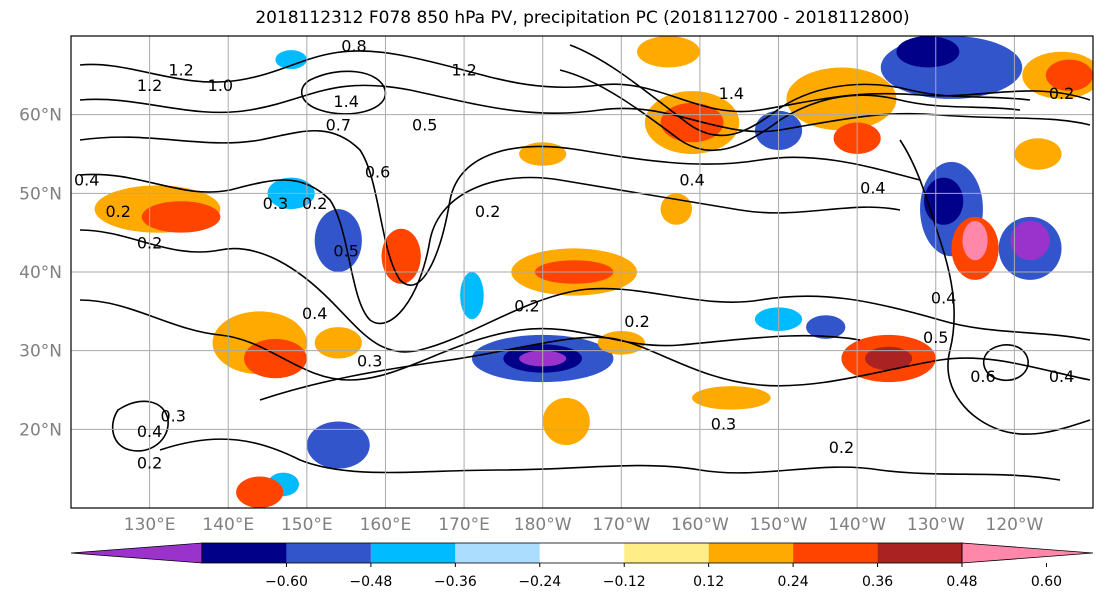 The width and height of the screenshot is (1105, 601). I want to click on lon-tick-label: 140°W, so click(857, 525).